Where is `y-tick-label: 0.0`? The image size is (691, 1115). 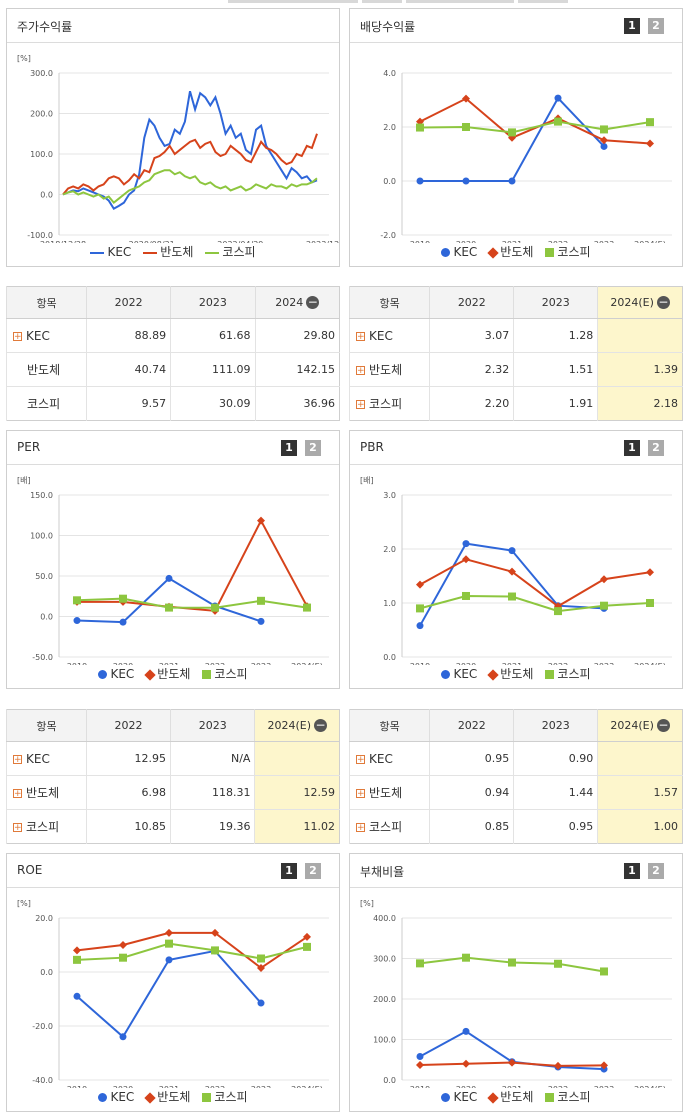 y-tick-label: 0.0 is located at coordinates (389, 1080).